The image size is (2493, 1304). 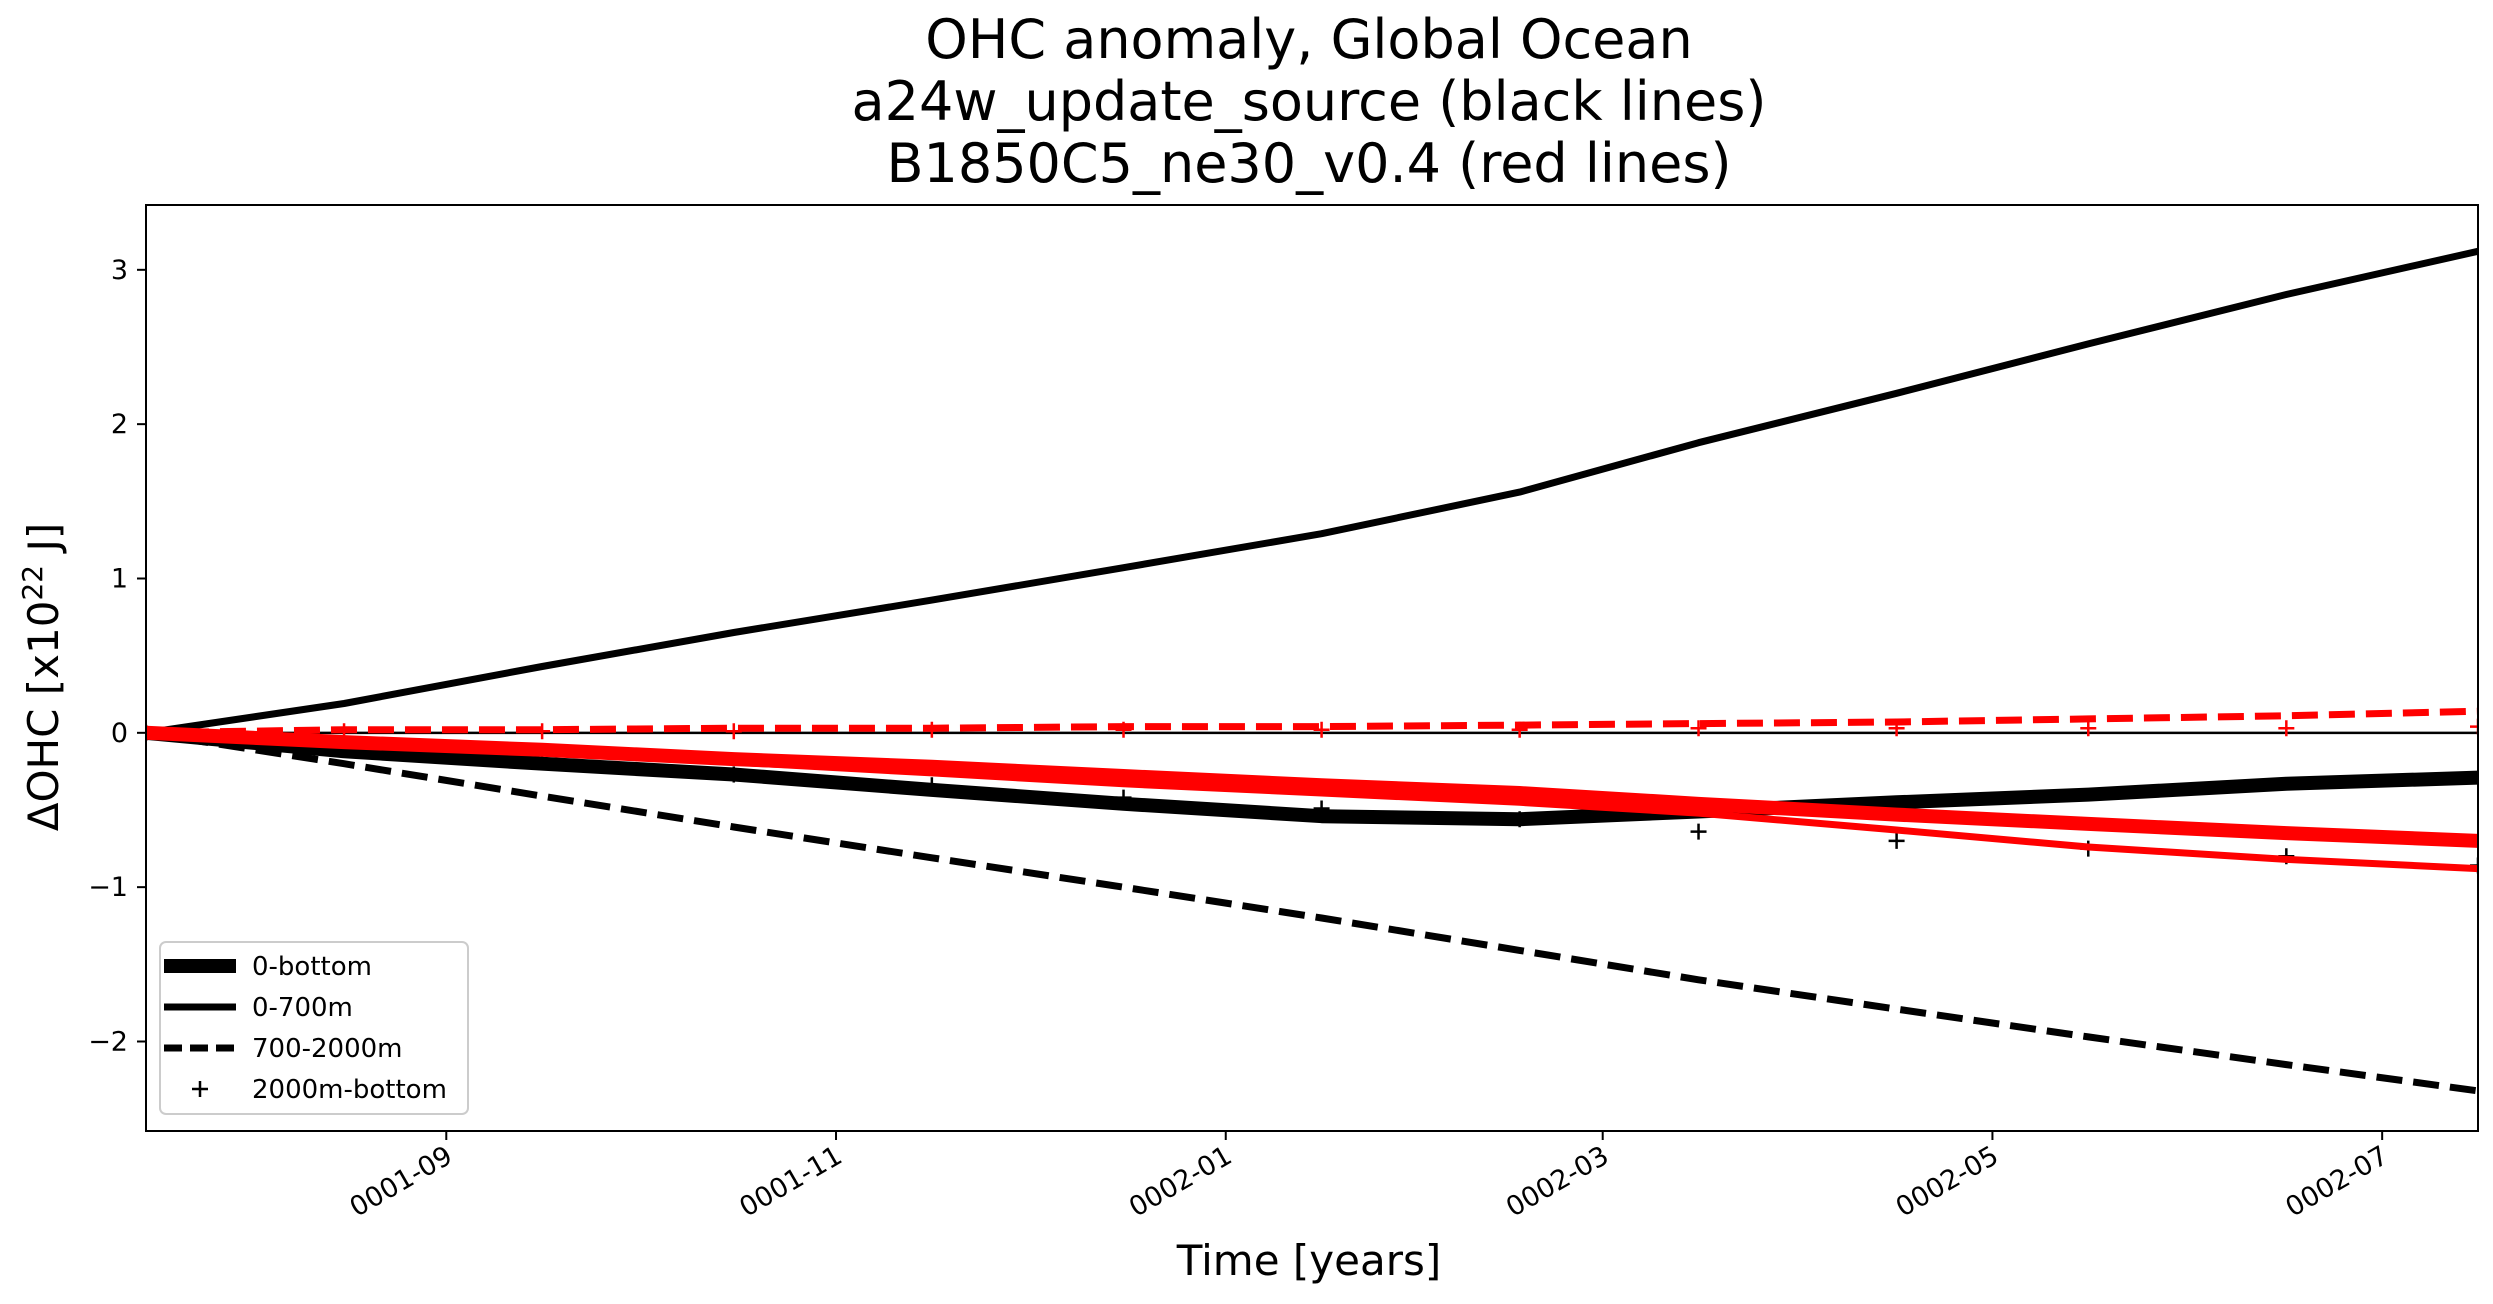 I want to click on legend-box, so click(x=314, y=1028).